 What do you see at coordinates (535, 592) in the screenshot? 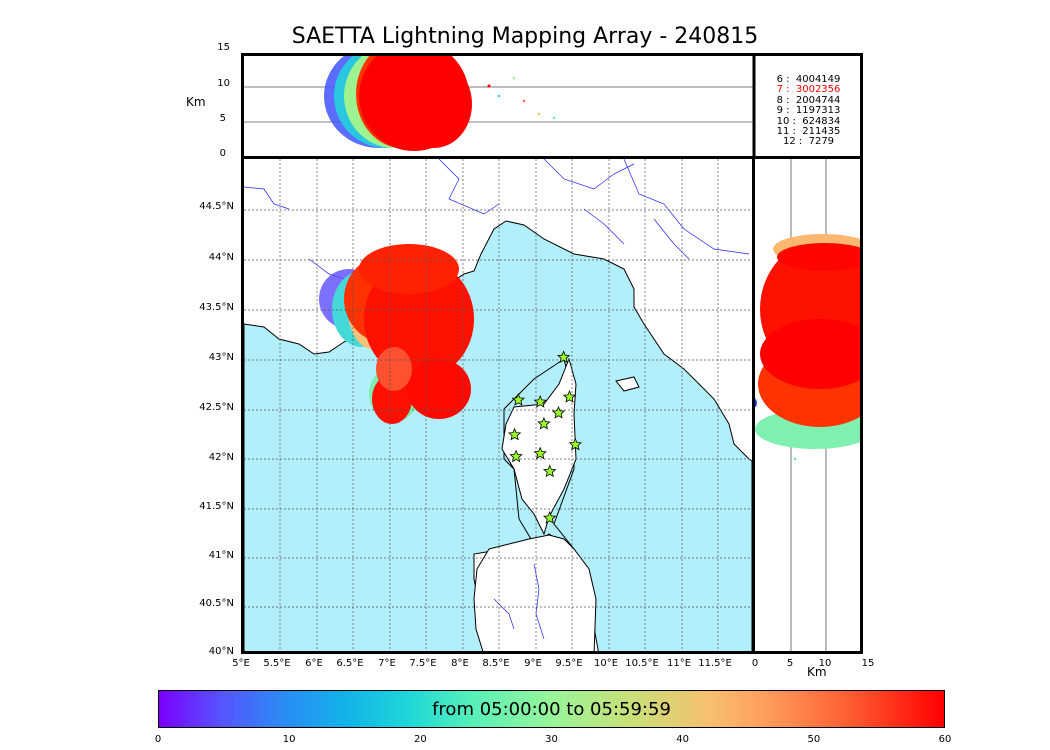
I see `sardinia-land` at bounding box center [535, 592].